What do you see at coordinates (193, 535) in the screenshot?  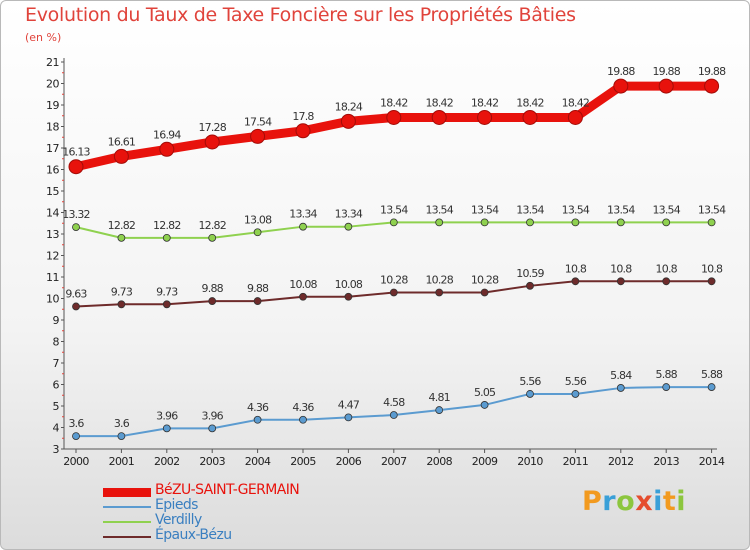 I see `legend-label: Épaux-Bézu` at bounding box center [193, 535].